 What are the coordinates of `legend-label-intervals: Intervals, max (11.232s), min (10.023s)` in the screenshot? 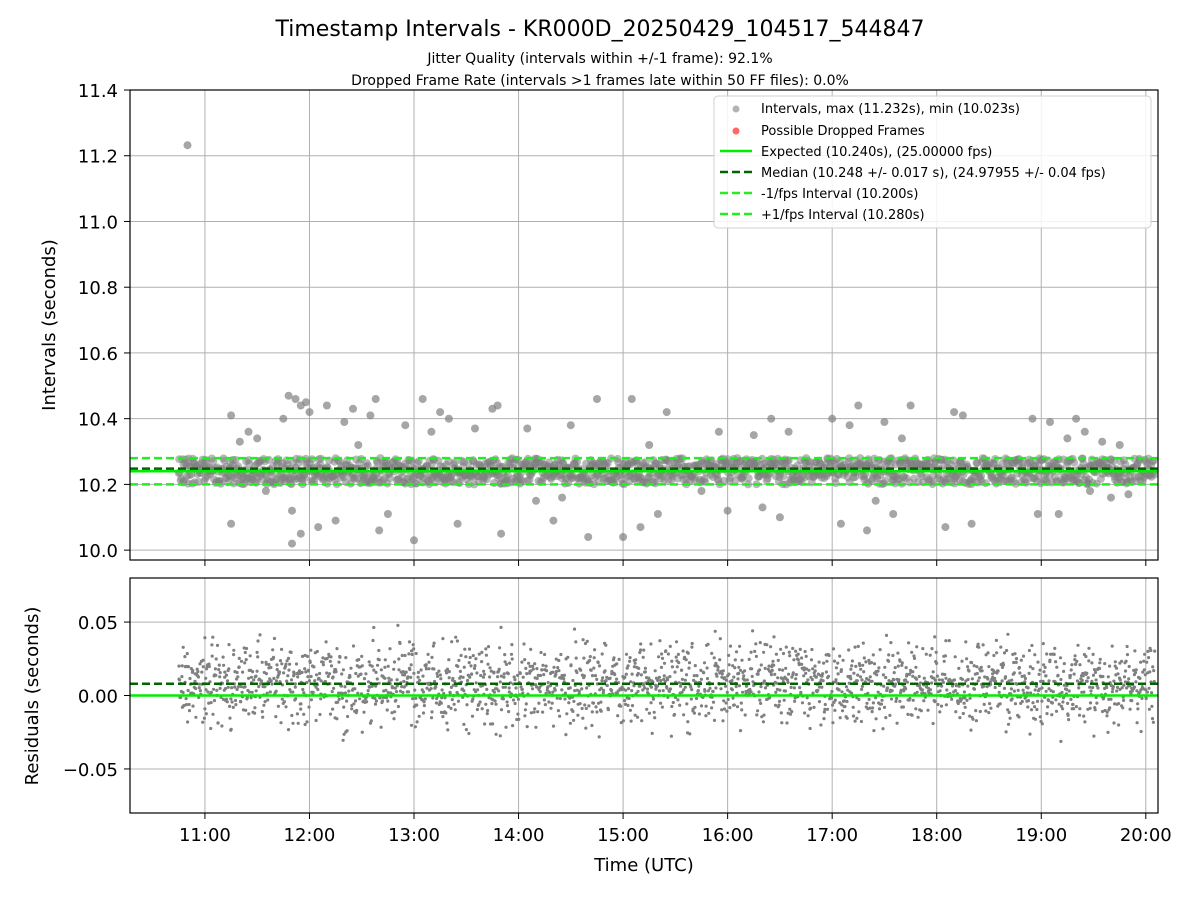 It's located at (890, 109).